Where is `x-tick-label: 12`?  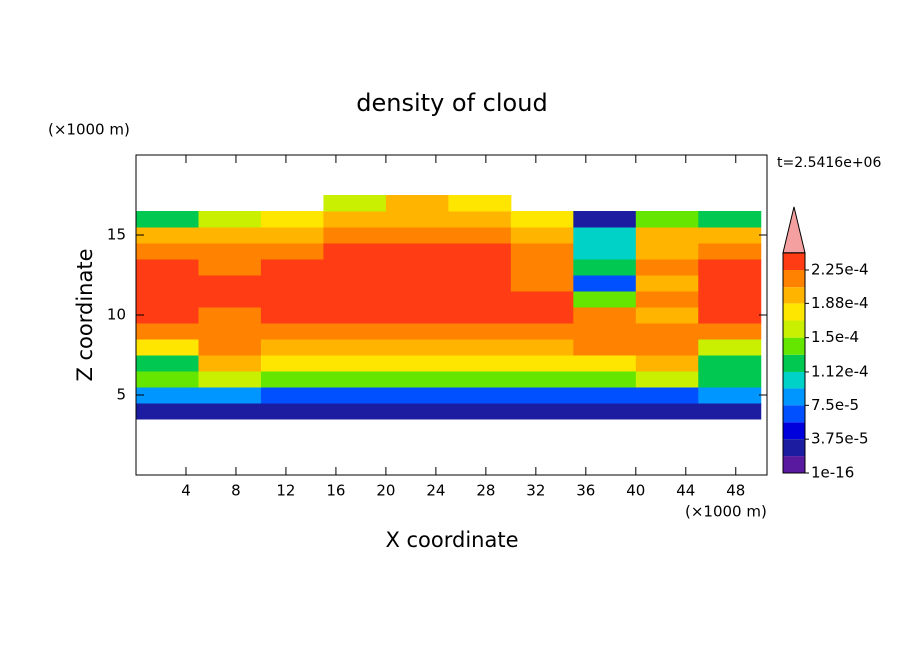 x-tick-label: 12 is located at coordinates (285, 491).